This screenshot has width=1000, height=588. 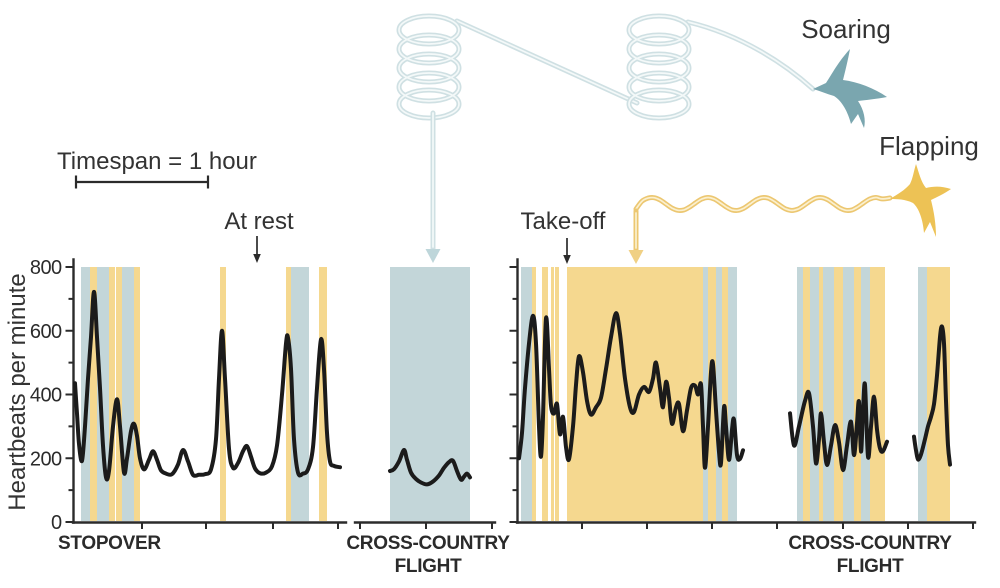 What do you see at coordinates (567, 251) in the screenshot?
I see `take-off-arrow` at bounding box center [567, 251].